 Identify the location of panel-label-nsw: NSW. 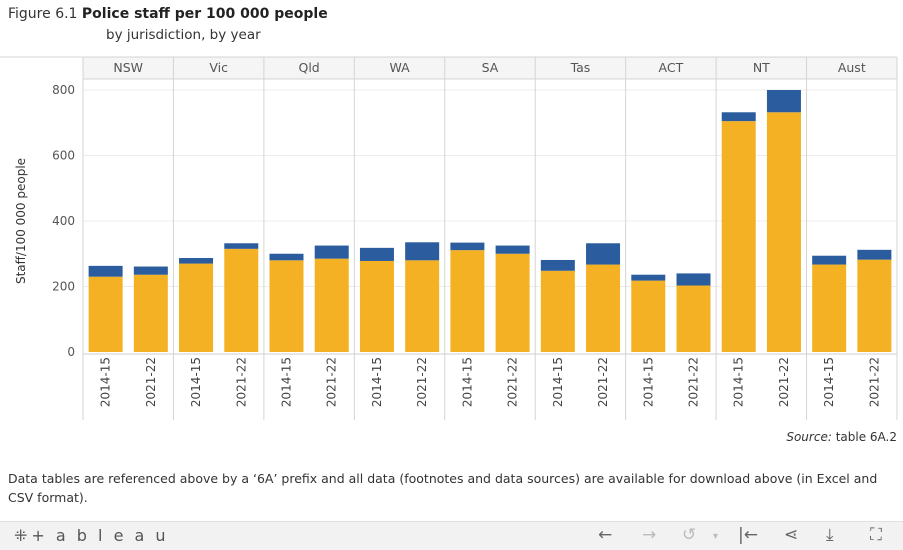
(128, 67).